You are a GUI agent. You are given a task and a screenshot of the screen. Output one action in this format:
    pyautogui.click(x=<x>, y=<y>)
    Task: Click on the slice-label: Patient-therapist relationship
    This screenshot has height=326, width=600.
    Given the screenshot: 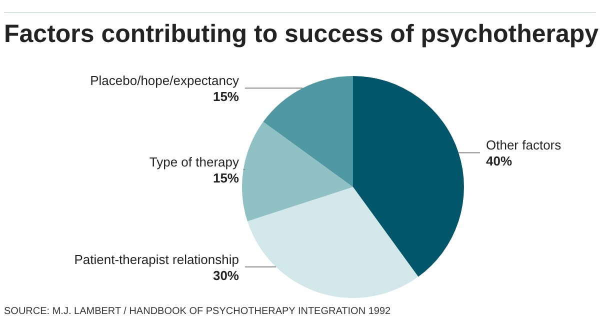 What is the action you would take?
    pyautogui.click(x=156, y=259)
    